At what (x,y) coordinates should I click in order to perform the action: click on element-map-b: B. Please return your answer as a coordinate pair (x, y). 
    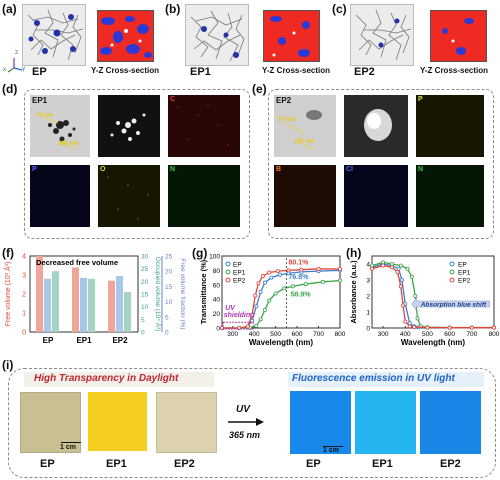
    Looking at the image, I should click on (305, 196).